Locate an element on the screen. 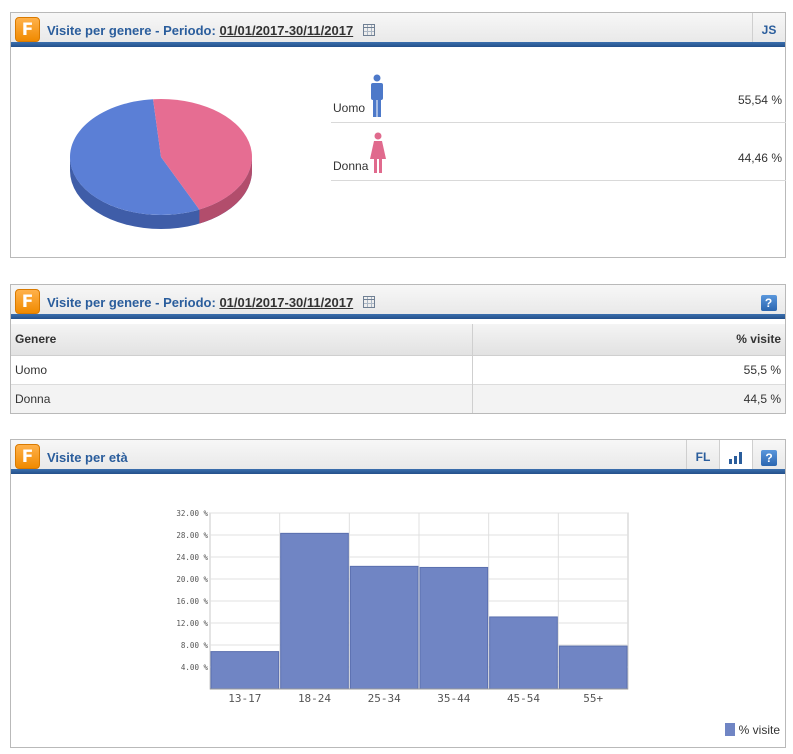 Image resolution: width=793 pixels, height=754 pixels. y-tick-label: 16.00 % is located at coordinates (192, 601).